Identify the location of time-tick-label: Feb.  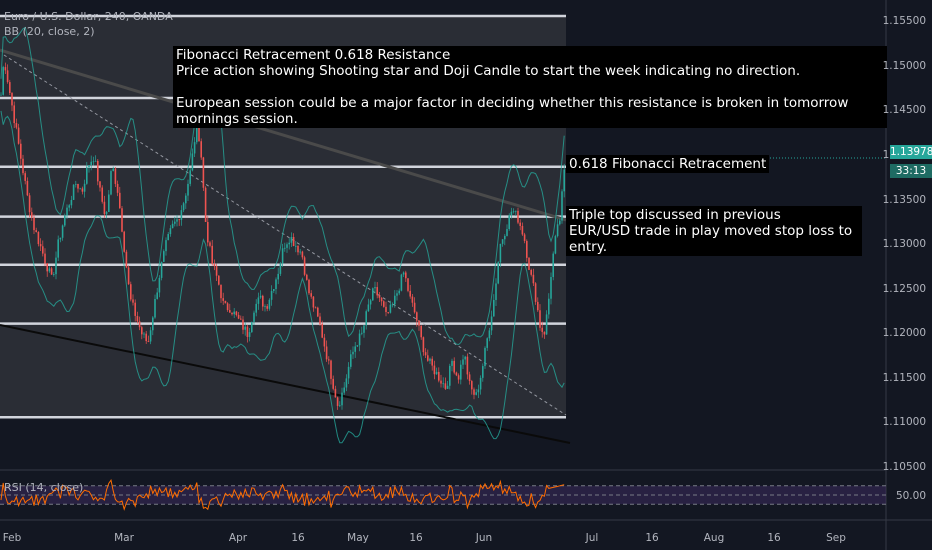
(12, 538).